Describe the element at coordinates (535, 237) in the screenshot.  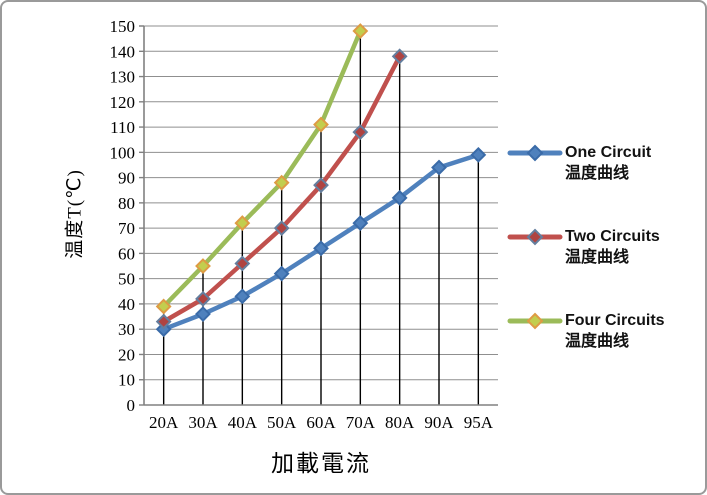
I see `two-circuits-series-marker-icon` at that location.